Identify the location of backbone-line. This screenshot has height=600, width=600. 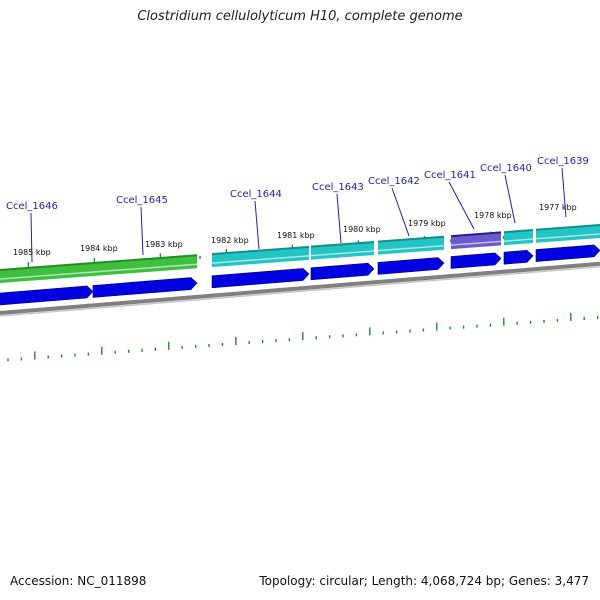
(300, 288).